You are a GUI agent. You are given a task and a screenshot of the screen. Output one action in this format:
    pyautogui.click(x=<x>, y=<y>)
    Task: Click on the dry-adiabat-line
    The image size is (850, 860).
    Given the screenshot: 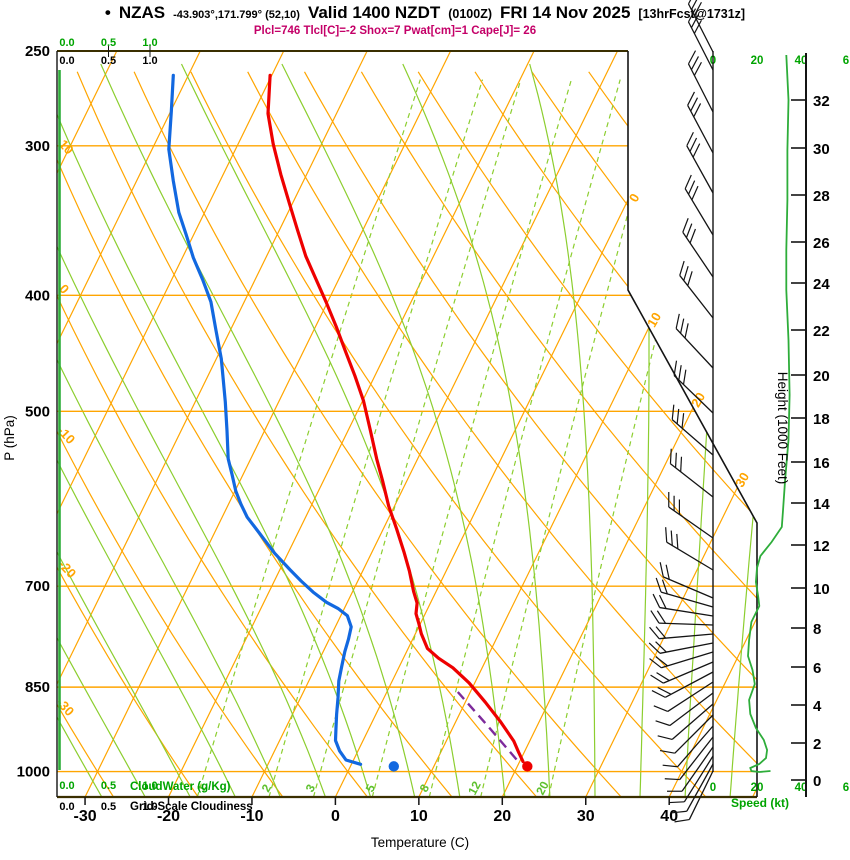 What is the action you would take?
    pyautogui.click(x=701, y=434)
    